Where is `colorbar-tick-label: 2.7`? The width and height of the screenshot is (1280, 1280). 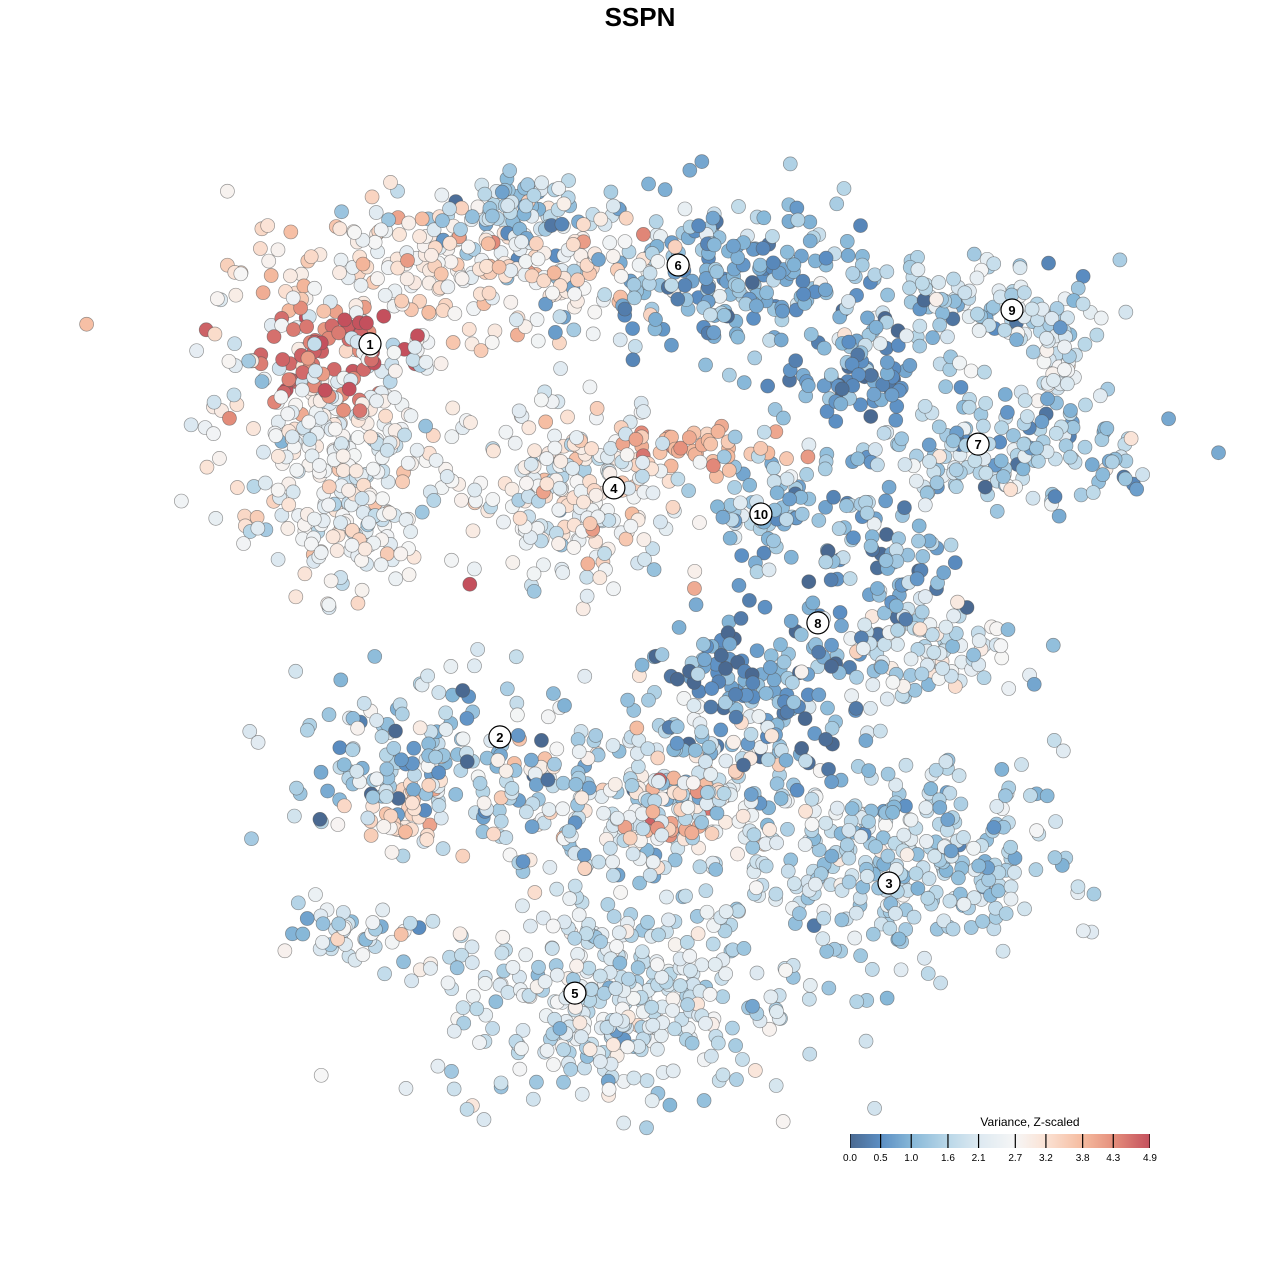 colorbar-tick-label: 2.7 is located at coordinates (1015, 1158).